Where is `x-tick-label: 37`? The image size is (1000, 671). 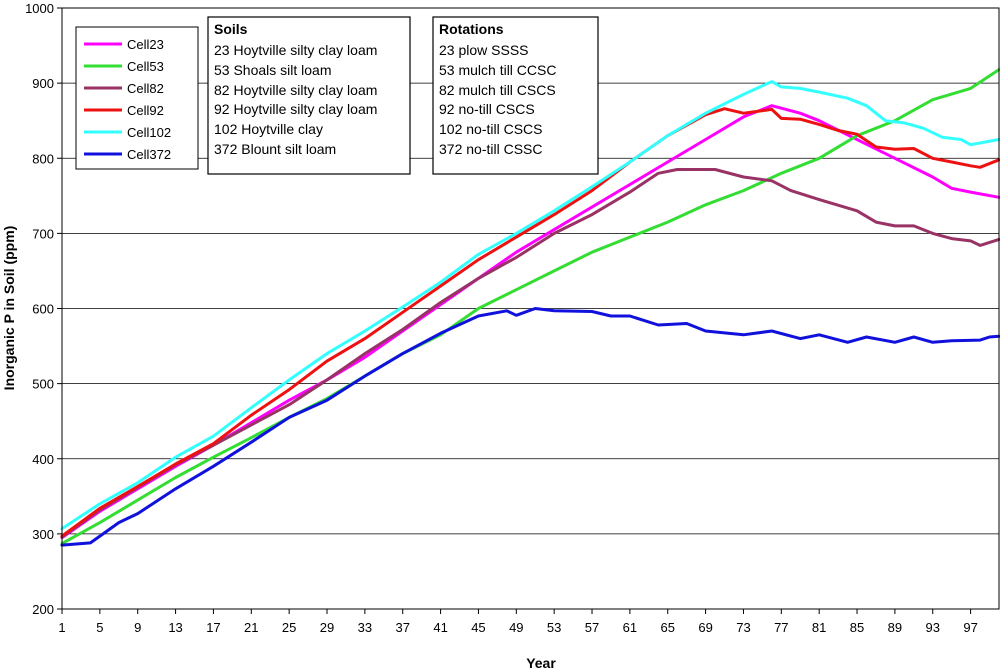
x-tick-label: 37 is located at coordinates (402, 627).